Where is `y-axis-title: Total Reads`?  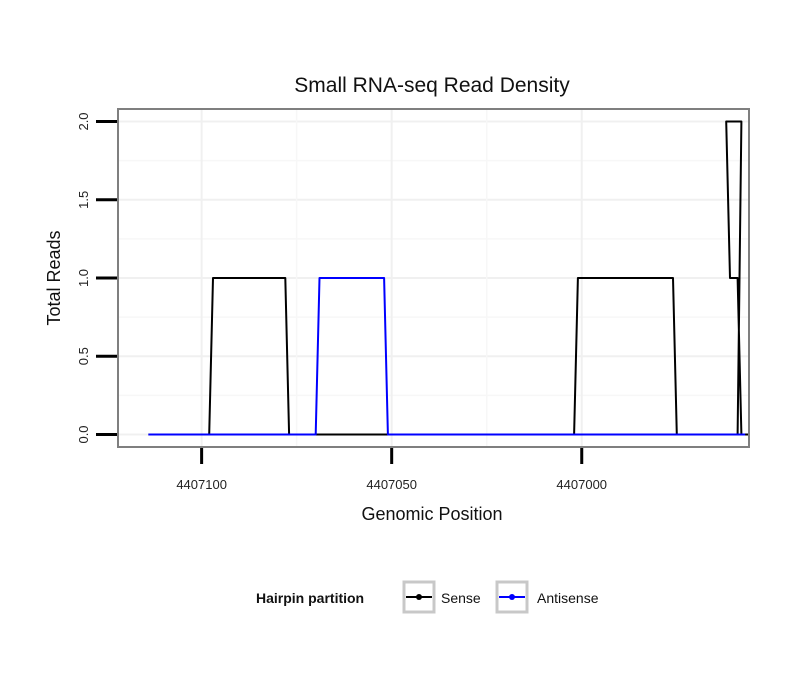
y-axis-title: Total Reads is located at coordinates (54, 277).